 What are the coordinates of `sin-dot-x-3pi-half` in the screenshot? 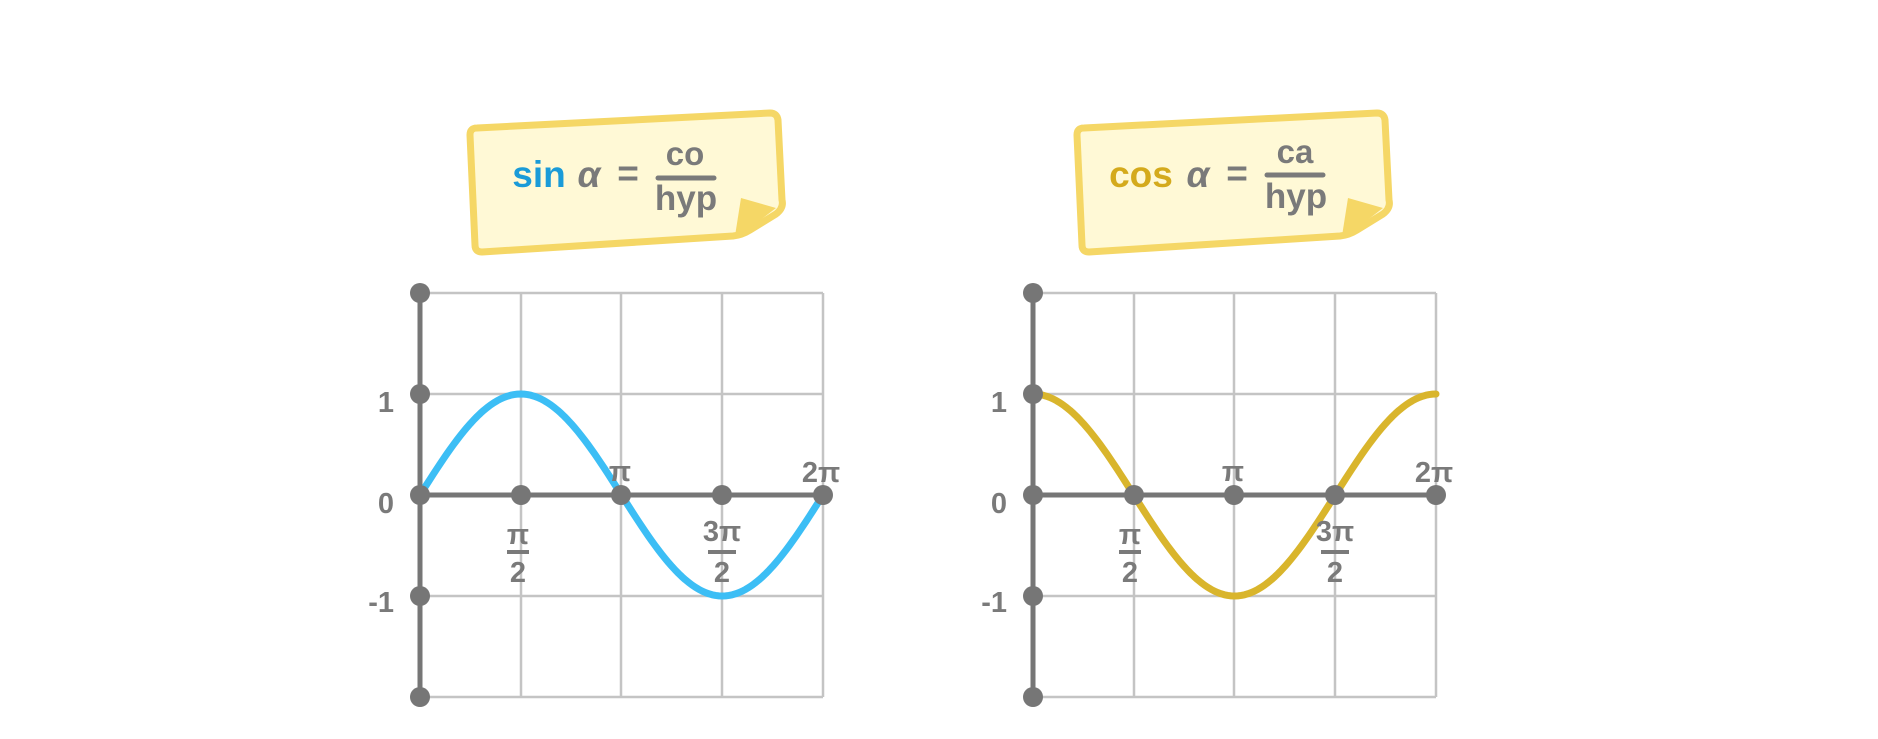 It's located at (722, 495).